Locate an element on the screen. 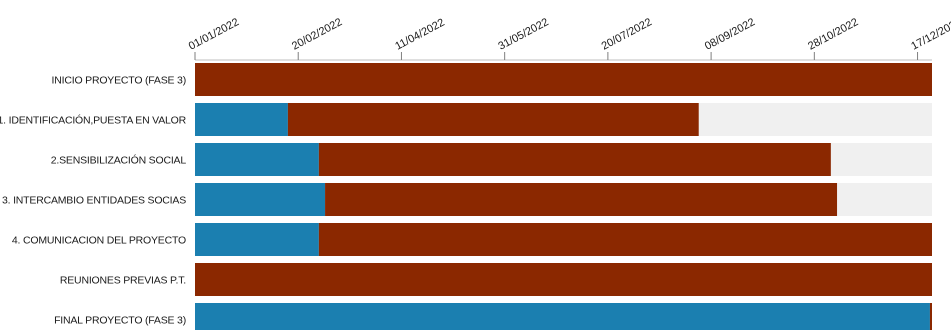  x-tick-label: 20/02/2022 is located at coordinates (317, 34).